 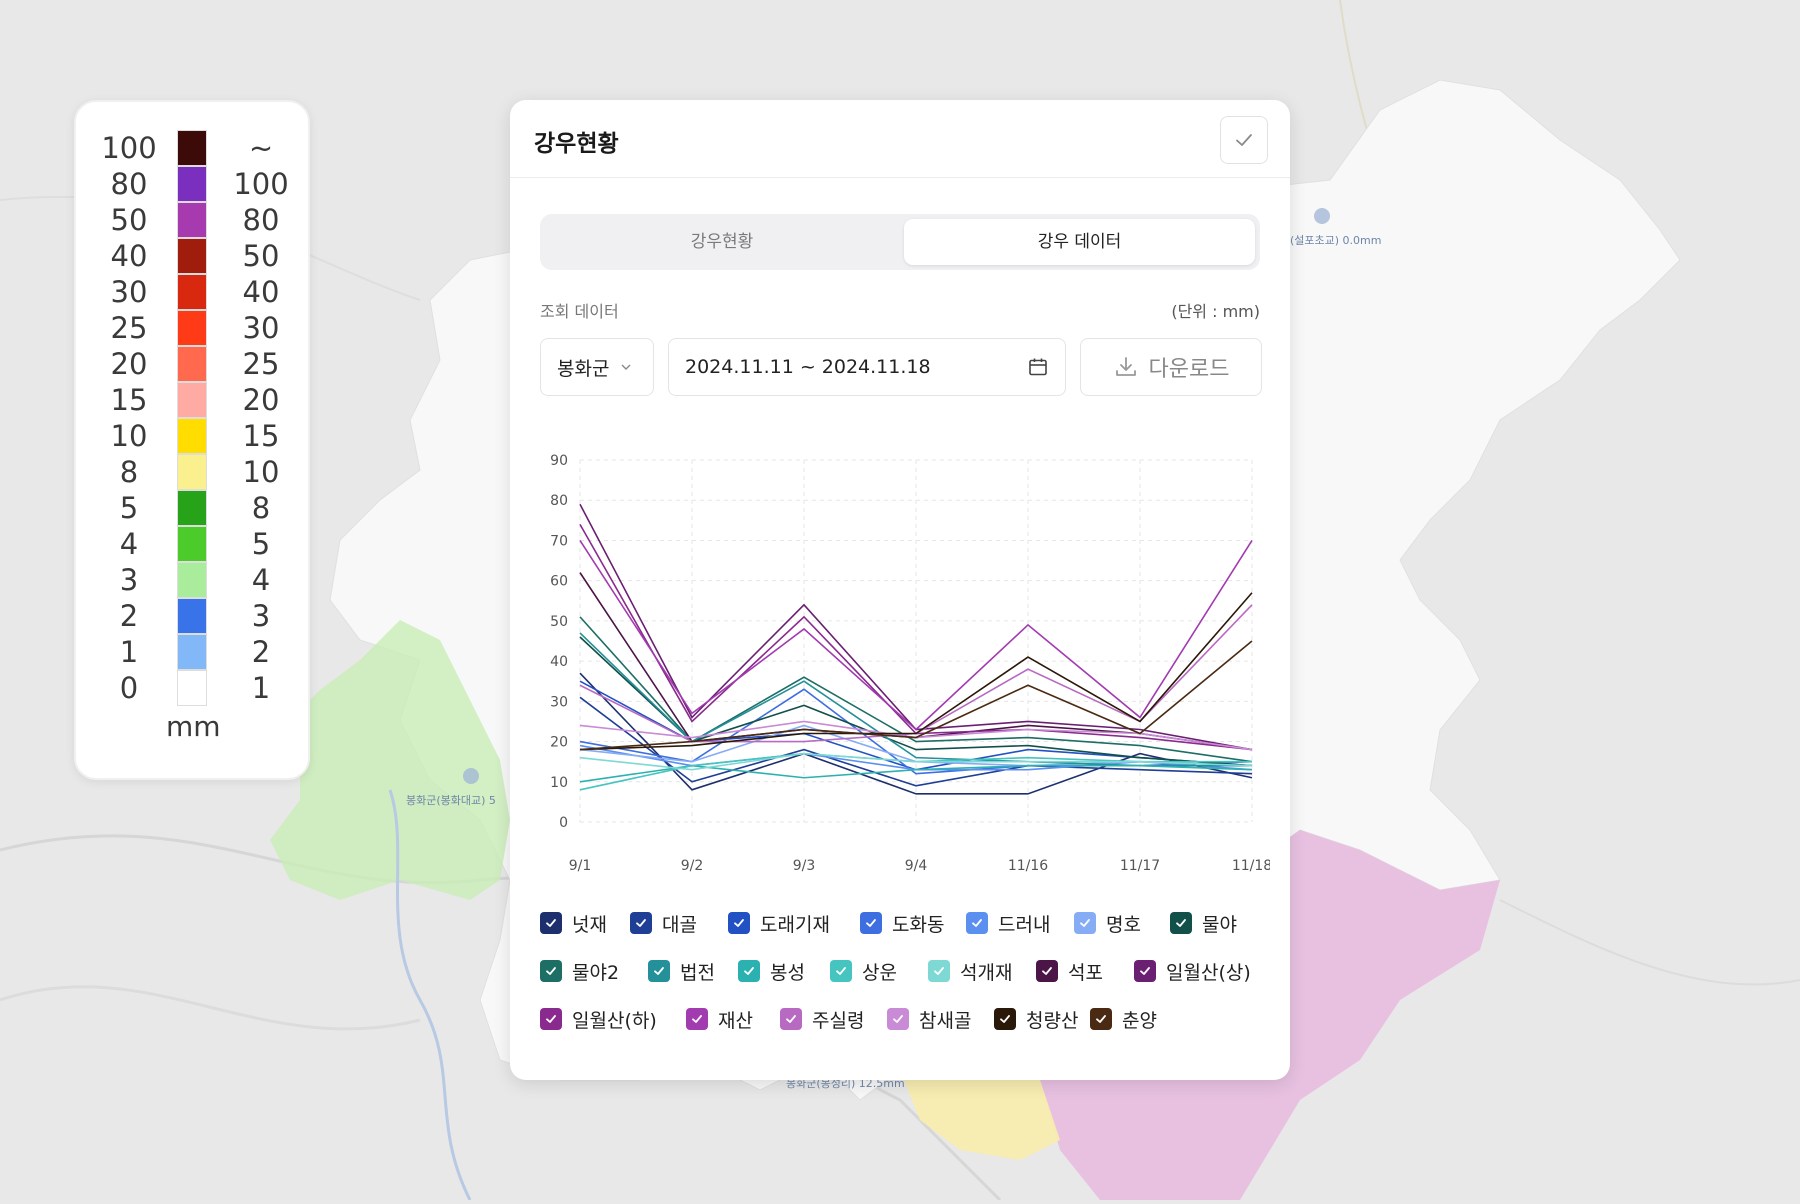 I want to click on series-toggle: 물야2, so click(x=579, y=971).